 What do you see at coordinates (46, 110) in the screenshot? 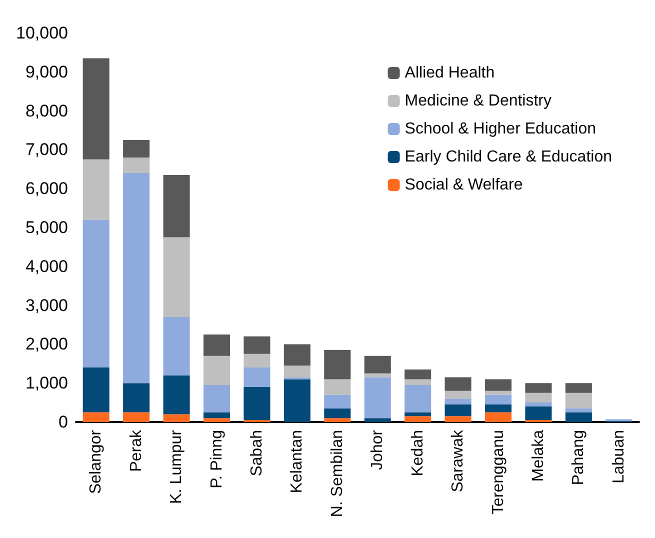
I see `y-tick-label: 8,000` at bounding box center [46, 110].